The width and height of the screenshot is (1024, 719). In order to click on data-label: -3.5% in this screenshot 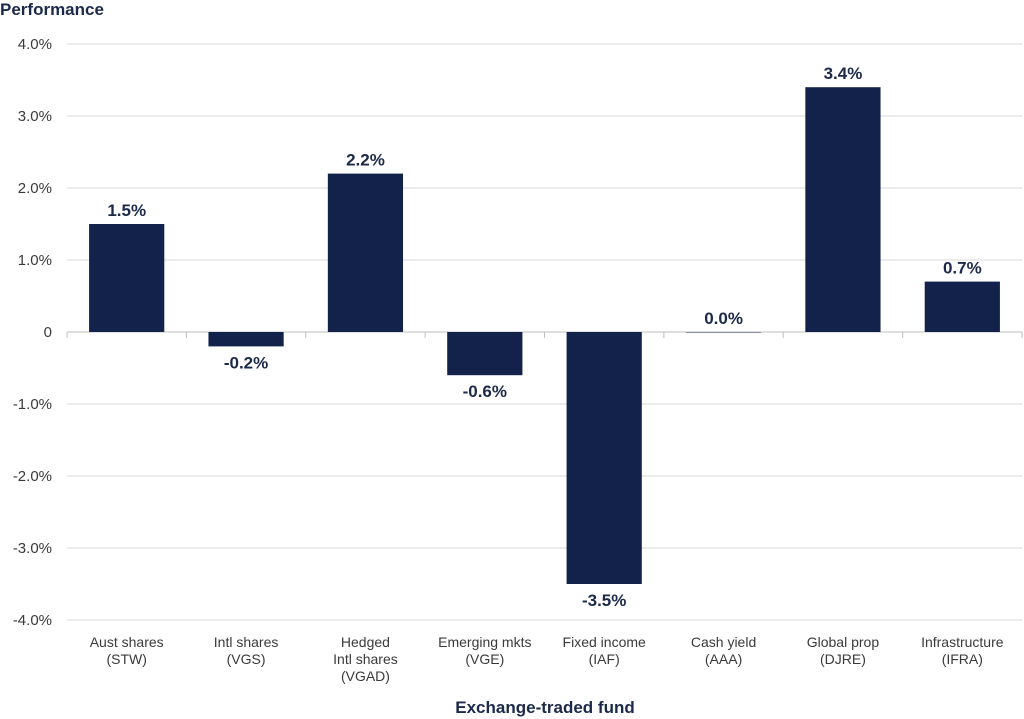, I will do `click(604, 600)`.